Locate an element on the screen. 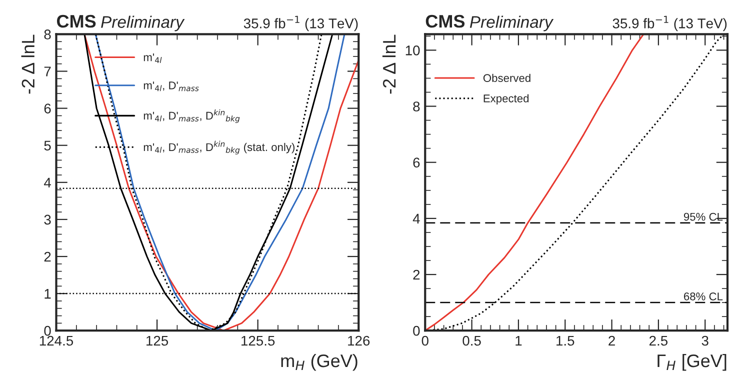  legend-label: m'$_{4l}$, D'$_{mass}$, D$^{kin}$$_{bkg}$ (stat. only) is located at coordinates (219, 147).